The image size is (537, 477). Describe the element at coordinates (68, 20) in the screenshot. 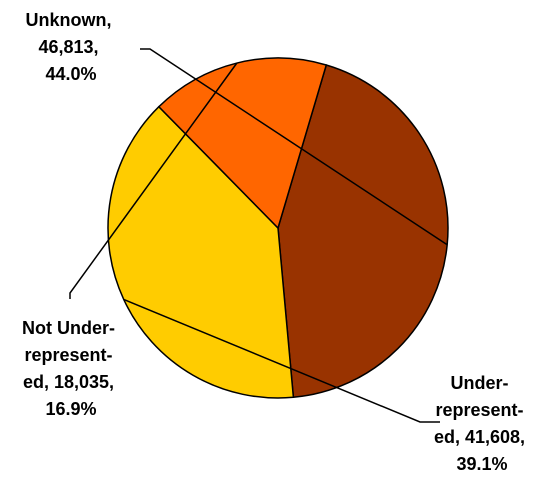

I see `data-label-unknown-line-1: Unknown,` at that location.